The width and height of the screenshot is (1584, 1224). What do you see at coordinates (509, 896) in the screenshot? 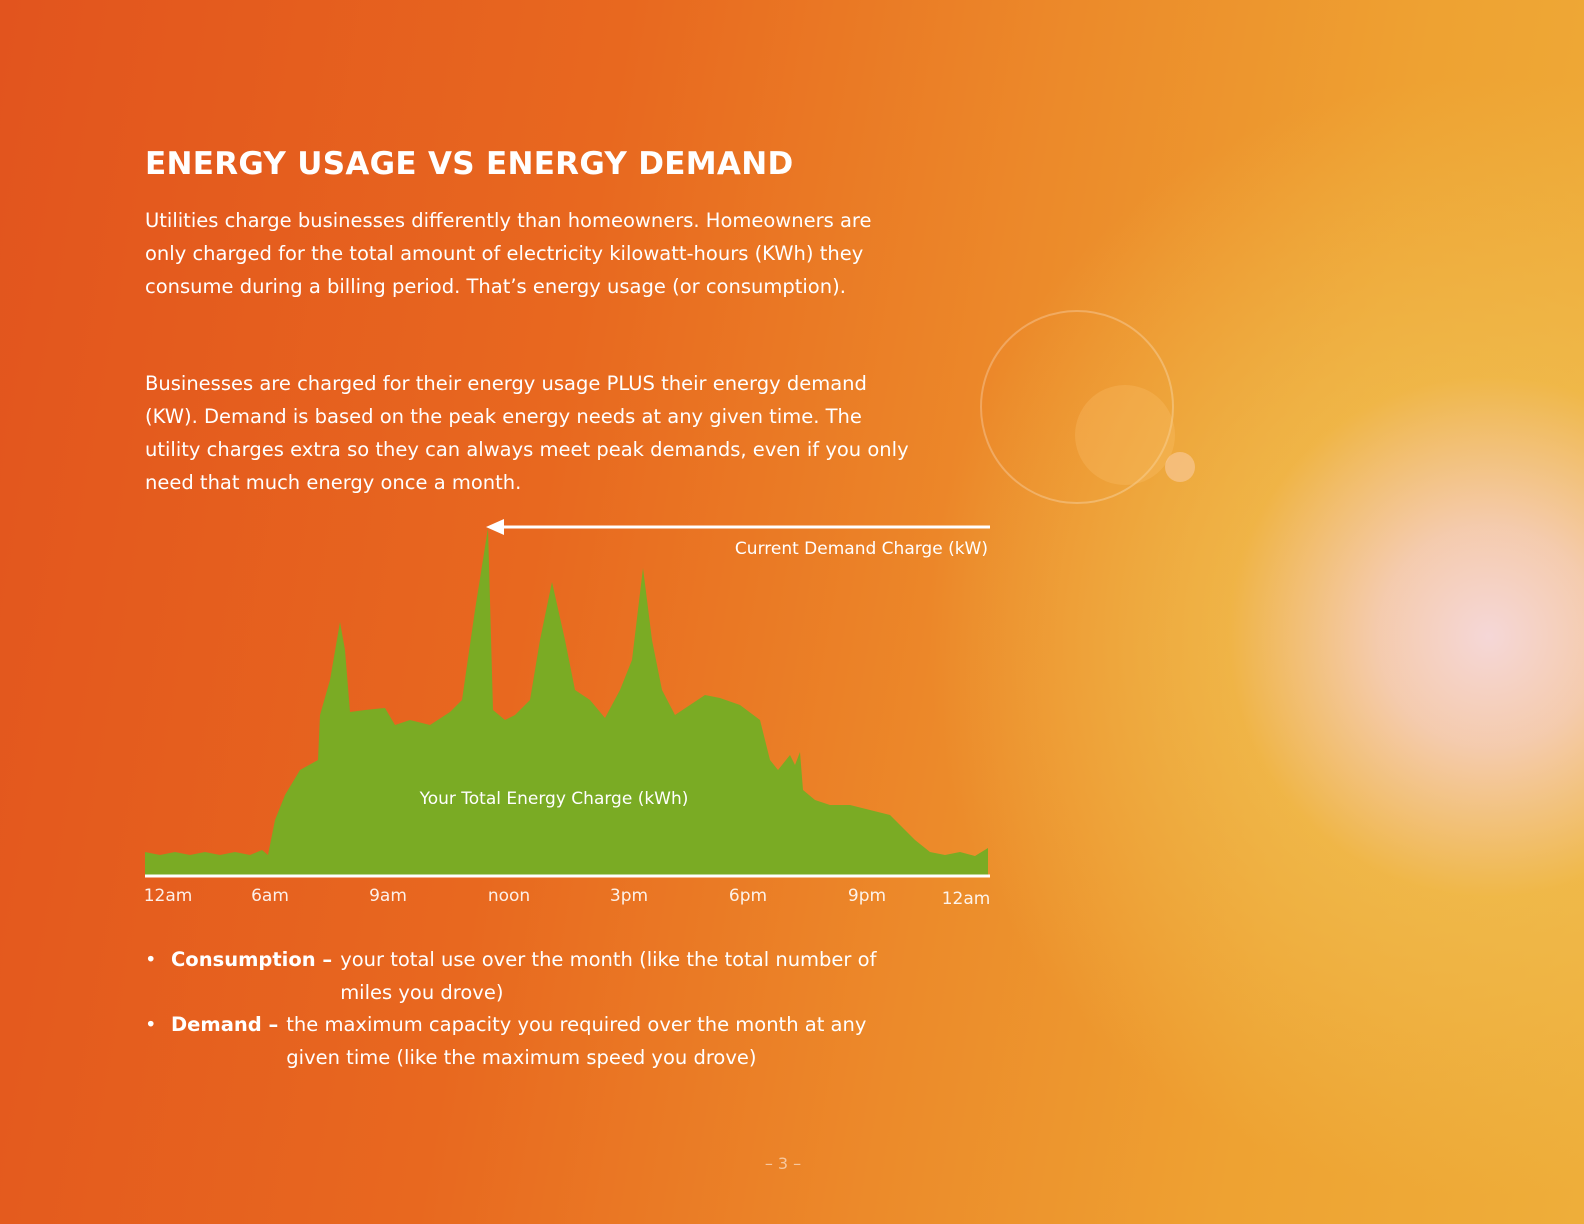
I see `time-label: noon` at bounding box center [509, 896].